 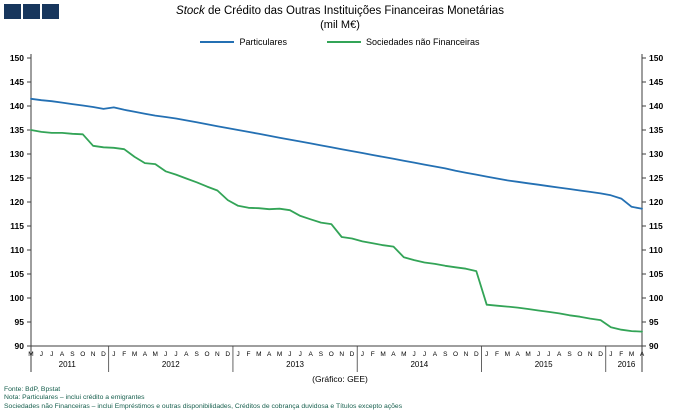 I want to click on year-label: 2011, so click(x=68, y=364).